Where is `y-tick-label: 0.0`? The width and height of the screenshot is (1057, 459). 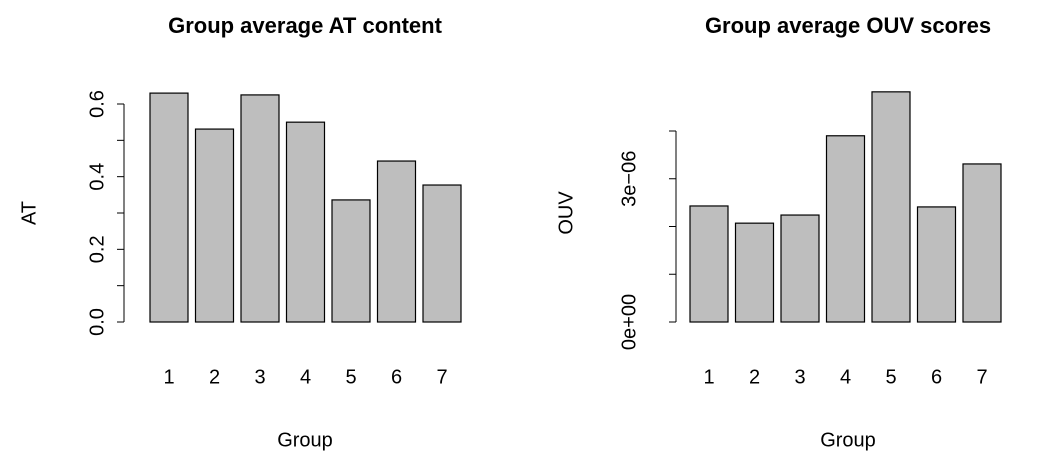 y-tick-label: 0.0 is located at coordinates (97, 322).